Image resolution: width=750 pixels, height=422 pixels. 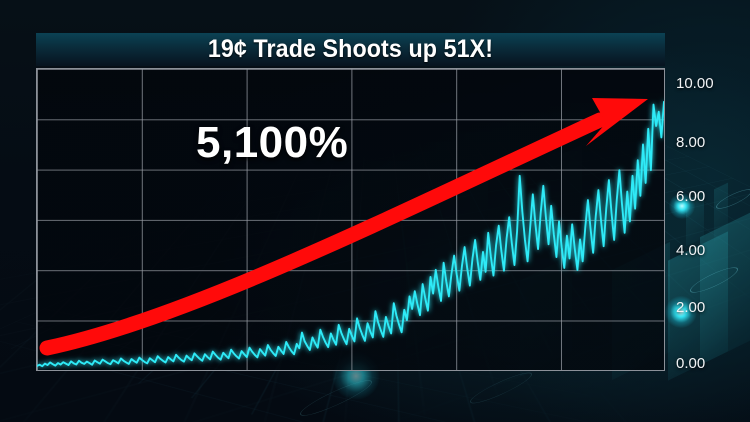 I want to click on y-axis-label-0: 10.00, so click(x=695, y=83).